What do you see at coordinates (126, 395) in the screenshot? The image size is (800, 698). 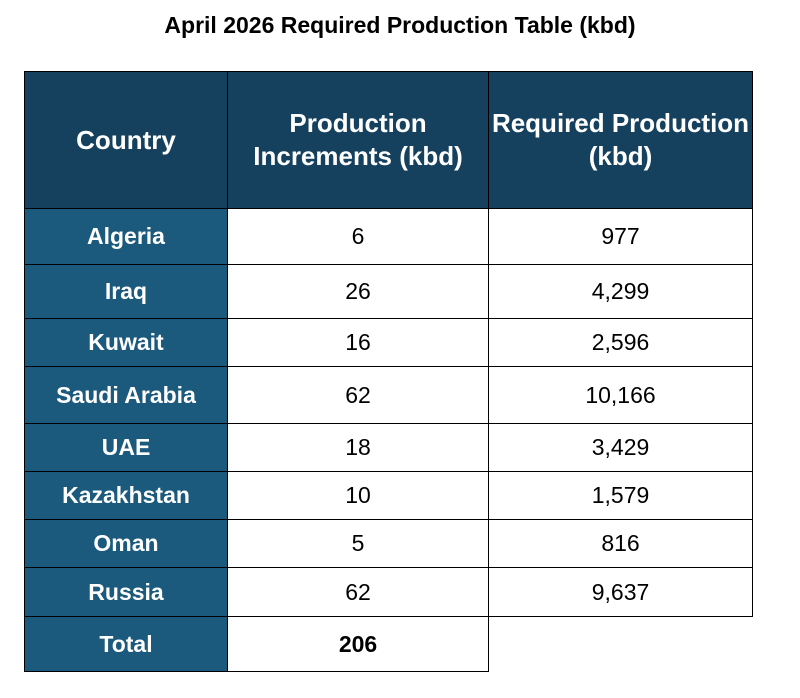 I see `country-cell: Saudi Arabia` at bounding box center [126, 395].